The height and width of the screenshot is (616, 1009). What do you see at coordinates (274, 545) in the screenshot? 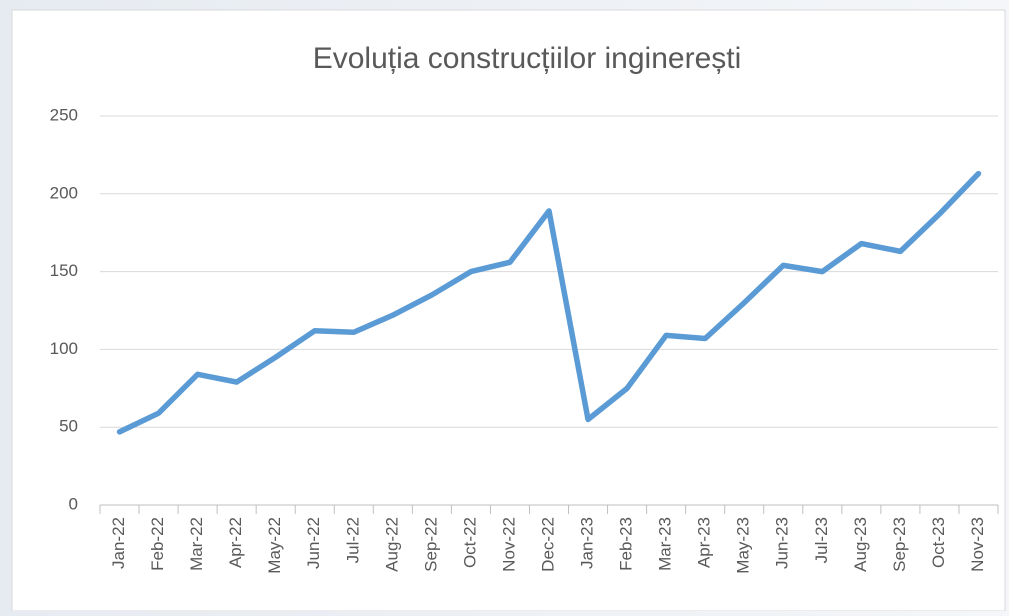
I see `x-tick-label: May-22` at bounding box center [274, 545].